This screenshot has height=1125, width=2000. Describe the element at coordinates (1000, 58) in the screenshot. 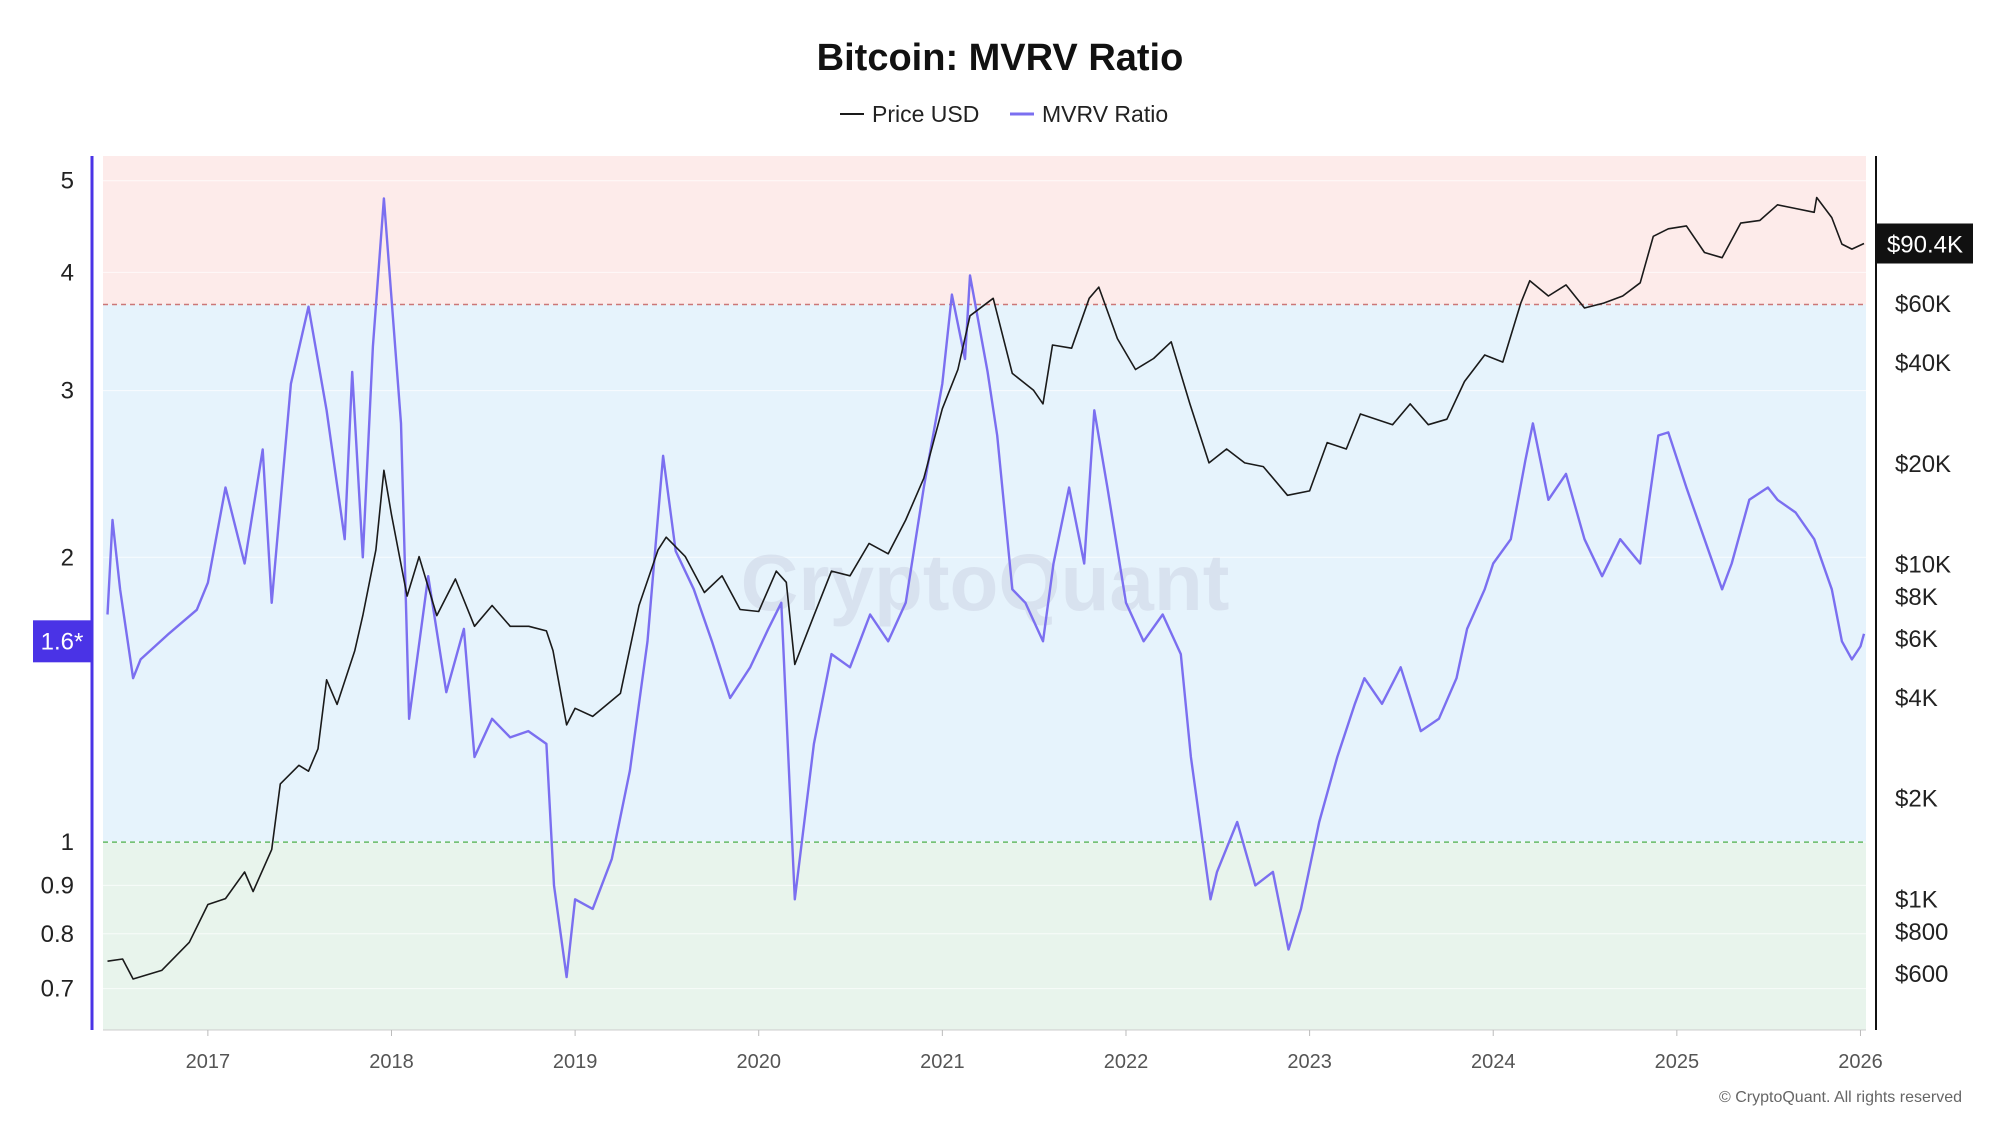

I see `chart-title: Bitcoin: MVRV Ratio` at that location.